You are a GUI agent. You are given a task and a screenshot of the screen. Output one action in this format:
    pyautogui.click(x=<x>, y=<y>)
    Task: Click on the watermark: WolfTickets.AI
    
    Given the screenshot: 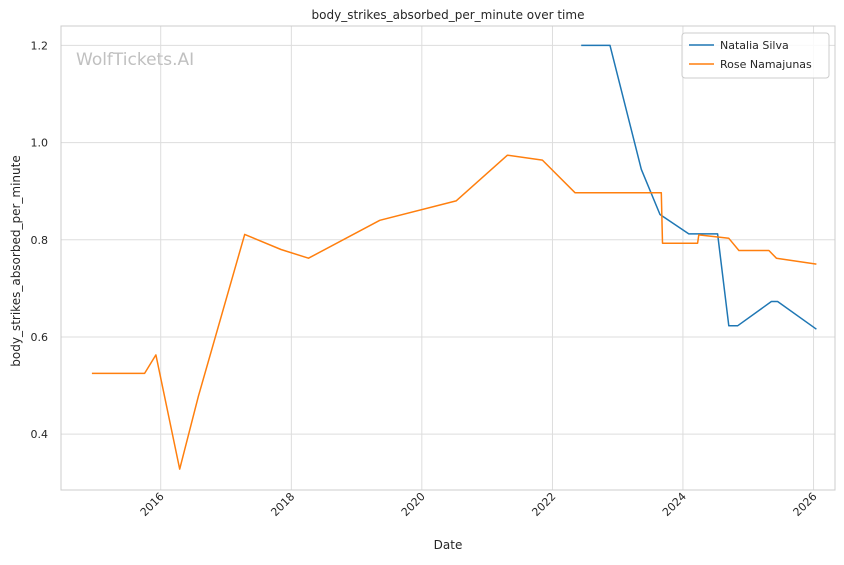 What is the action you would take?
    pyautogui.click(x=135, y=60)
    